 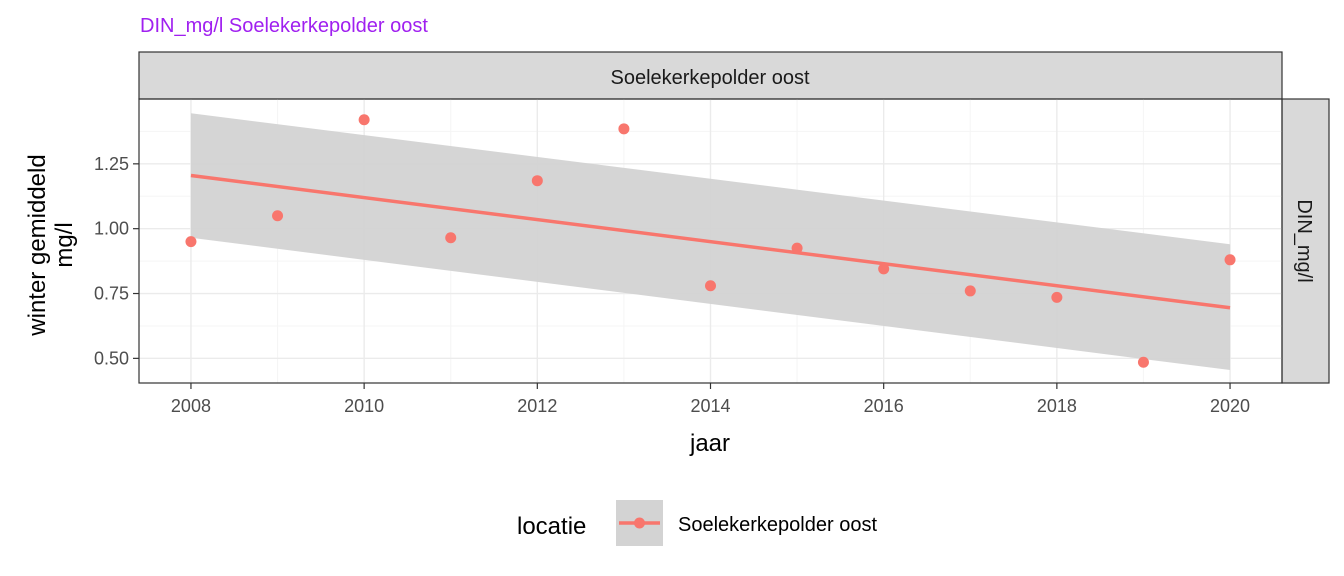 I want to click on legend-key-point, so click(x=639, y=523).